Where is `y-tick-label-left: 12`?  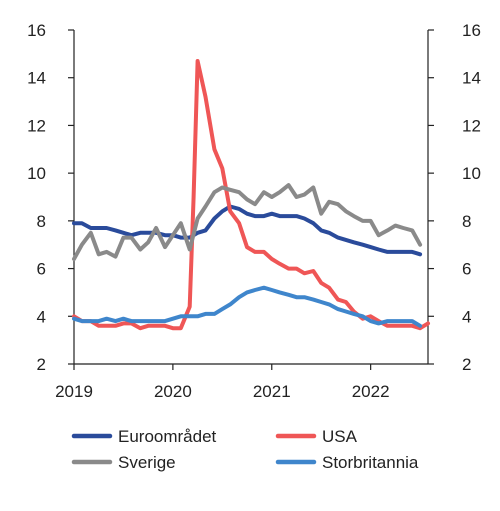
y-tick-label-left: 12 is located at coordinates (36, 125).